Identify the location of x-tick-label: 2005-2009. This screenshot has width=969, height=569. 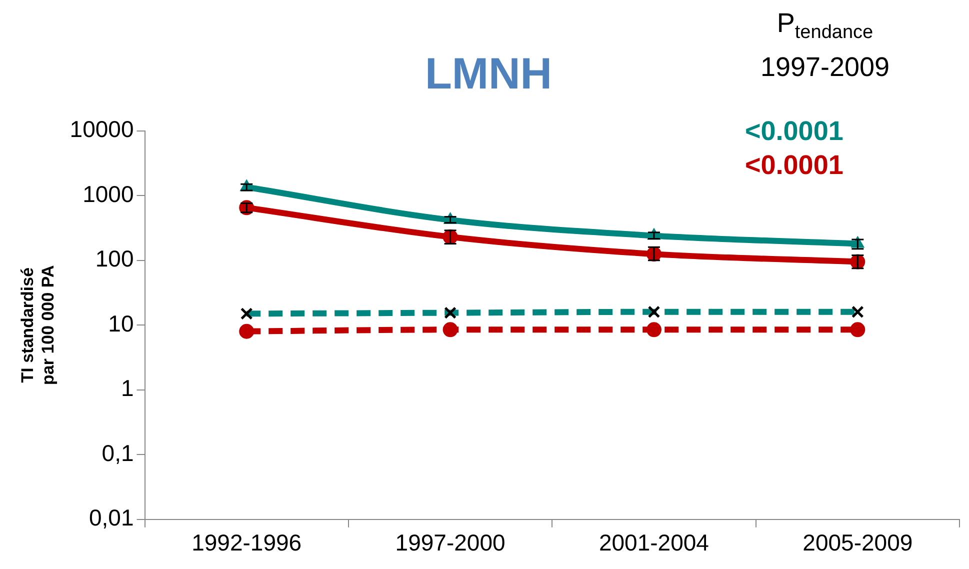
(857, 543).